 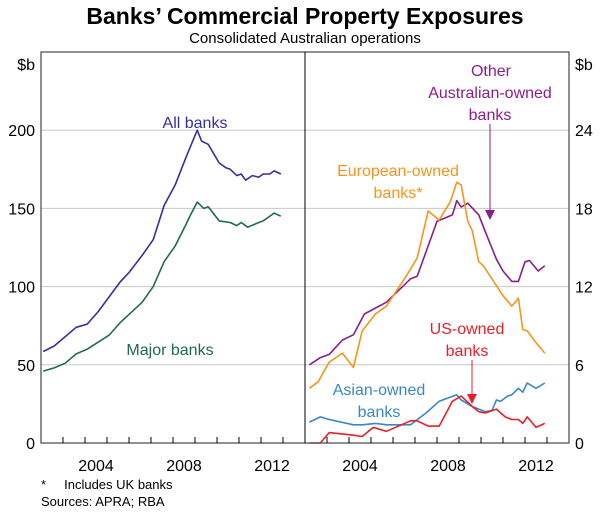 What do you see at coordinates (490, 172) in the screenshot?
I see `arrow-other-aus` at bounding box center [490, 172].